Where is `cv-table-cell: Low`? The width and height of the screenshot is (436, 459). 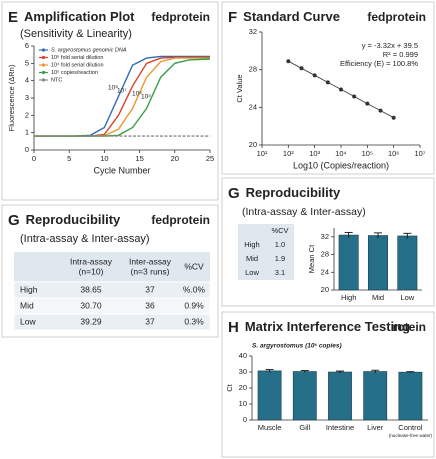 cv-table-cell: Low is located at coordinates (252, 272).